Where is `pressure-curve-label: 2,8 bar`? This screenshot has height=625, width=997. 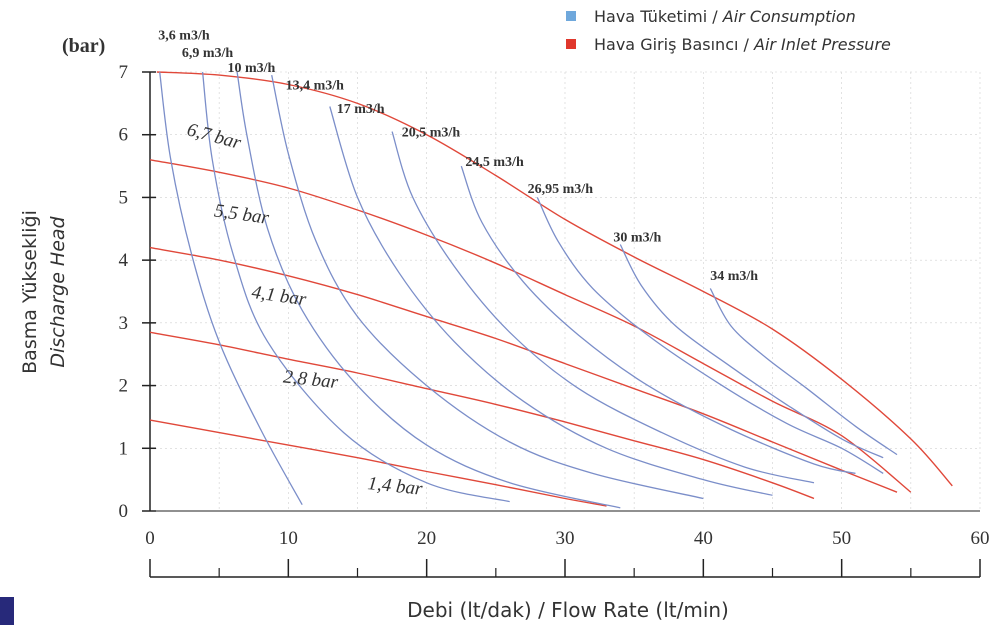
pressure-curve-label: 2,8 bar is located at coordinates (310, 380).